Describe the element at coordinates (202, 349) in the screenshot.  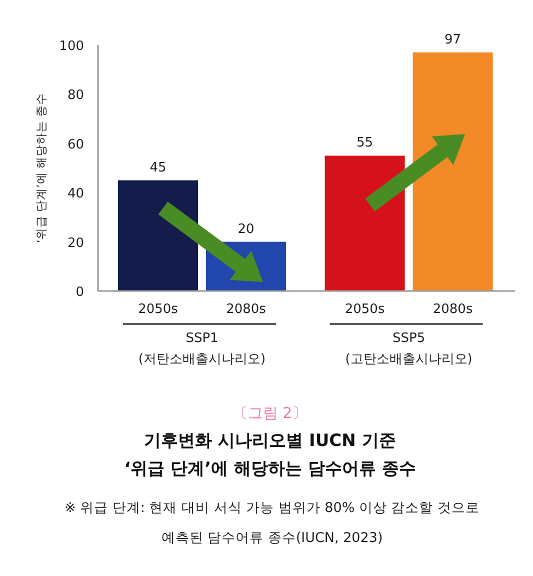
I see `text: SSP1 (저탄소배출시나리오)` at that location.